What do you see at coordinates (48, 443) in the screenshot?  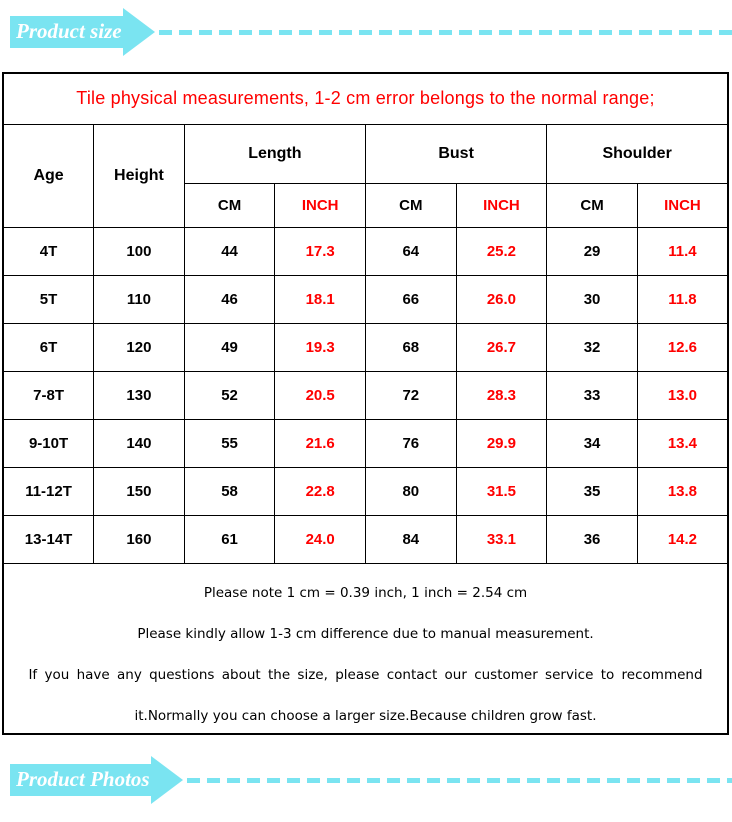 I see `cell-age: 9-10T` at bounding box center [48, 443].